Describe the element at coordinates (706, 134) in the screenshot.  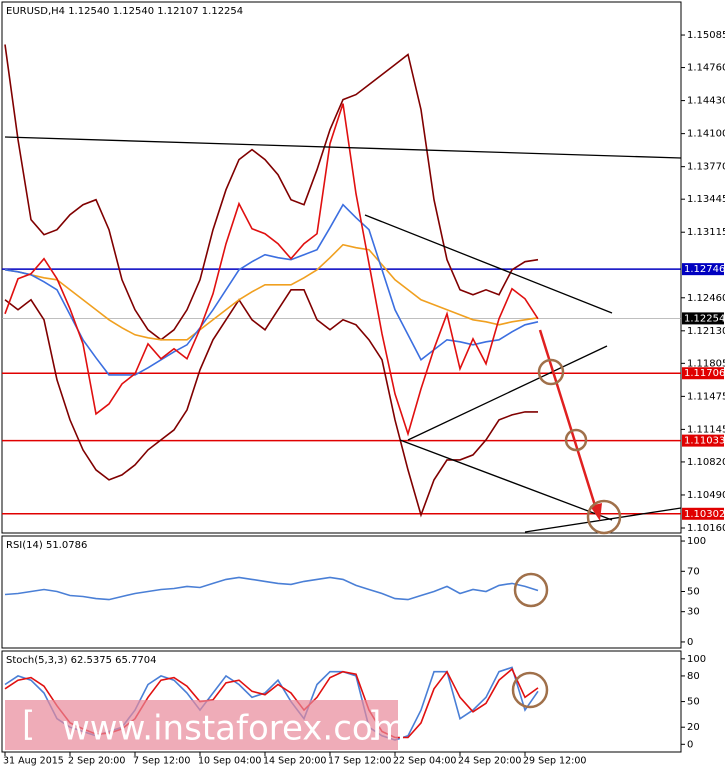
I see `y-tick-label: 1.14100` at that location.